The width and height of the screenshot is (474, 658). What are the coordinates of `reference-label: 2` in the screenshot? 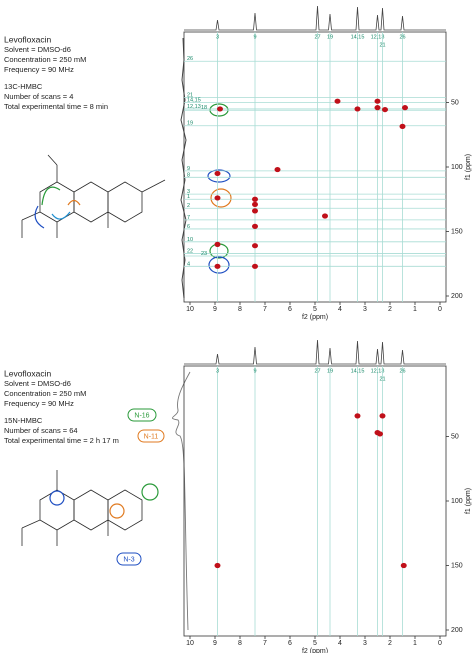 It's located at (188, 206).